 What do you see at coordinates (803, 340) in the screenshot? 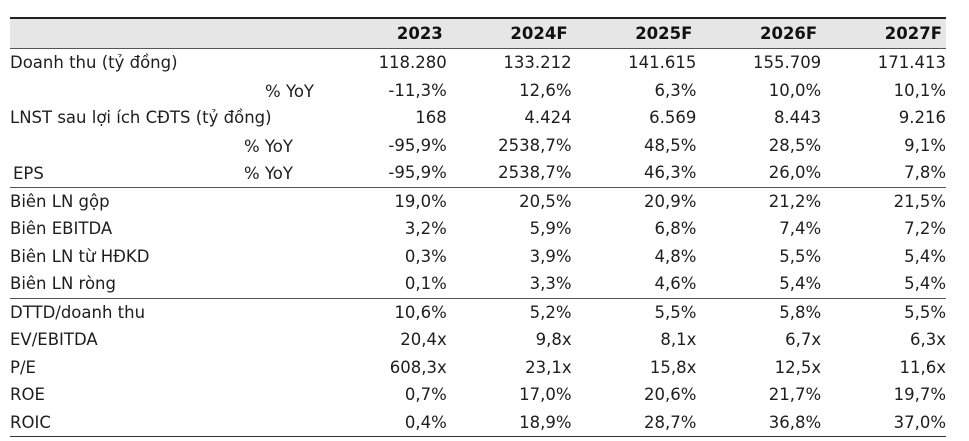
I see `cell-value: 6,7x` at bounding box center [803, 340].